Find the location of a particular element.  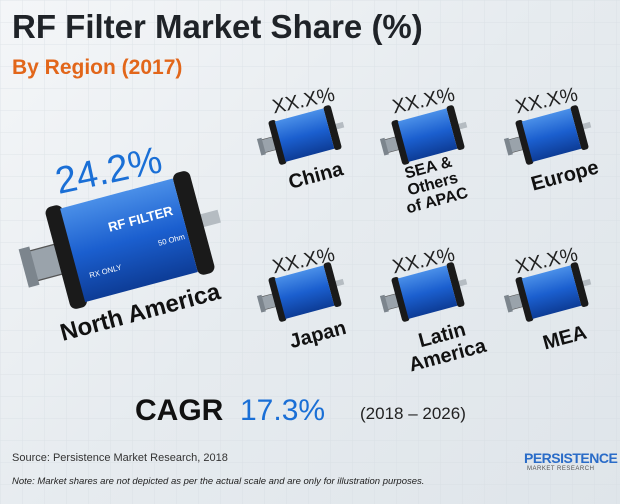

cagr-period: (2018 – 2026) is located at coordinates (413, 413).